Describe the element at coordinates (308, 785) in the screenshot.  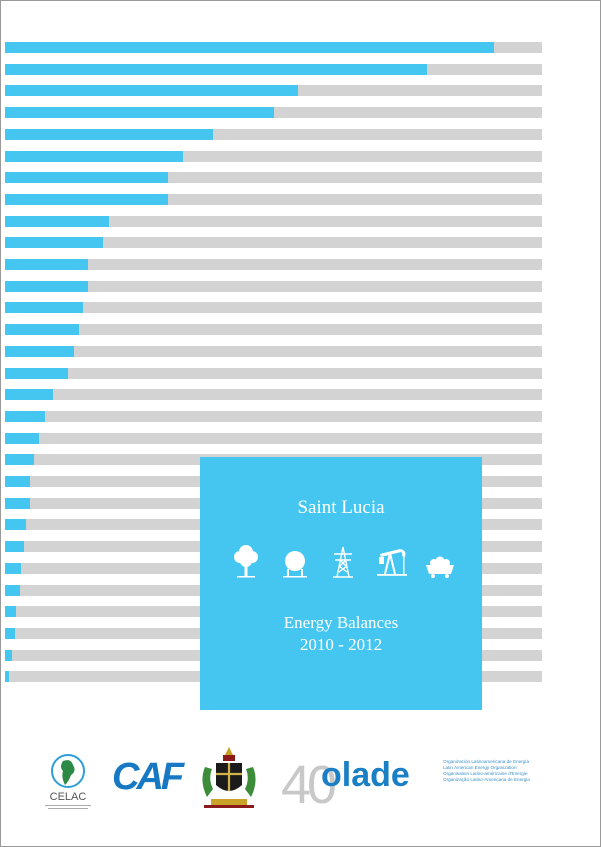
I see `olade-anniversary-number: 40` at that location.